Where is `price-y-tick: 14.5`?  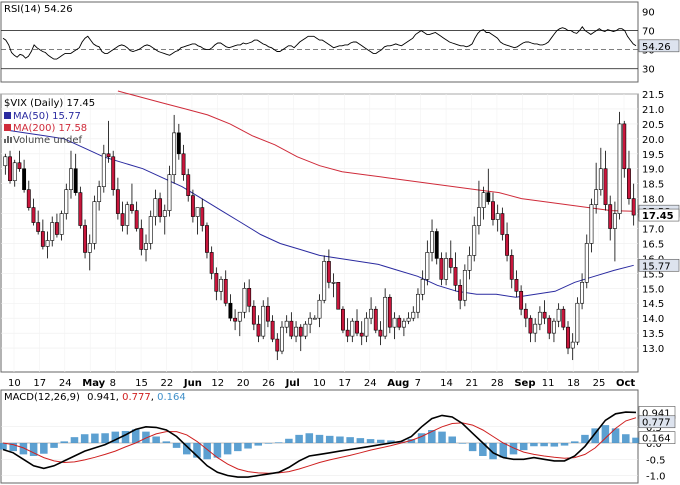
price-y-tick: 14.5 is located at coordinates (653, 304).